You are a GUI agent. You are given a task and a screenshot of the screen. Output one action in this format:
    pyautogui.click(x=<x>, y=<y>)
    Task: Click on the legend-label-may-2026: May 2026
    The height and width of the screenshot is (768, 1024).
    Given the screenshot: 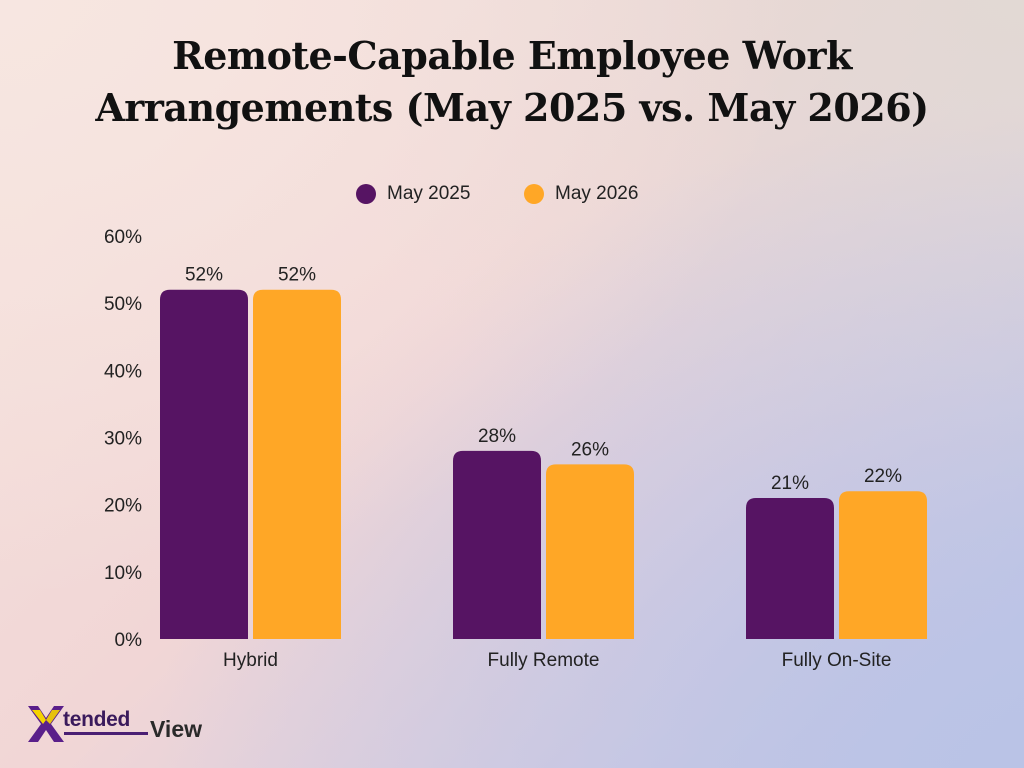 What is the action you would take?
    pyautogui.click(x=597, y=193)
    